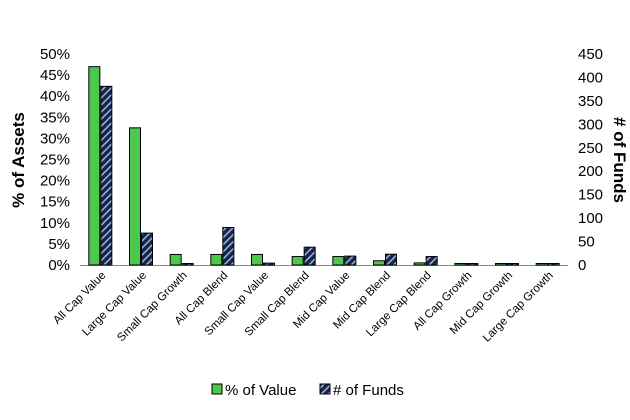 The width and height of the screenshot is (630, 420). What do you see at coordinates (217, 389) in the screenshot?
I see `legend-swatch-value` at bounding box center [217, 389].